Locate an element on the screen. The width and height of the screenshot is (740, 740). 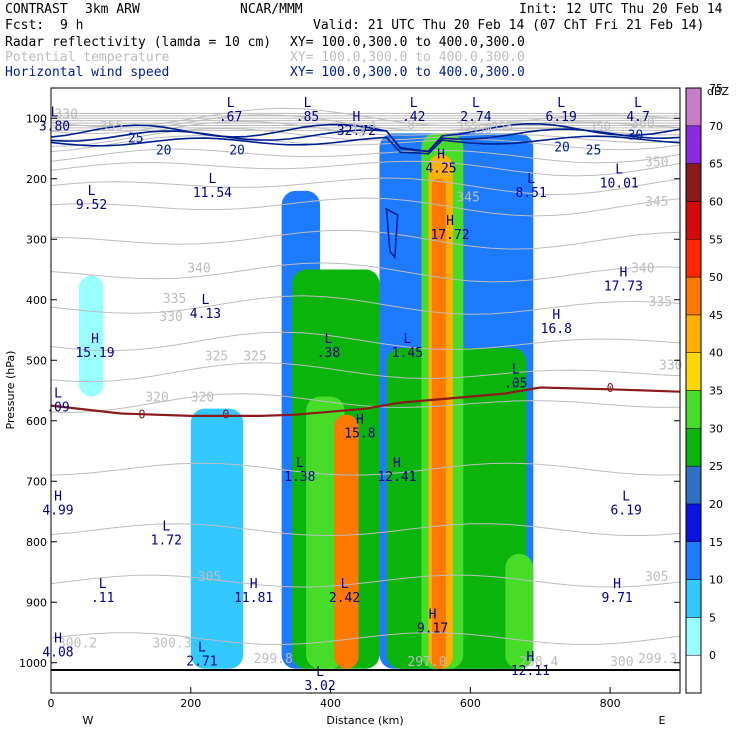
annotation-6: 3 is located at coordinates (362, 132).